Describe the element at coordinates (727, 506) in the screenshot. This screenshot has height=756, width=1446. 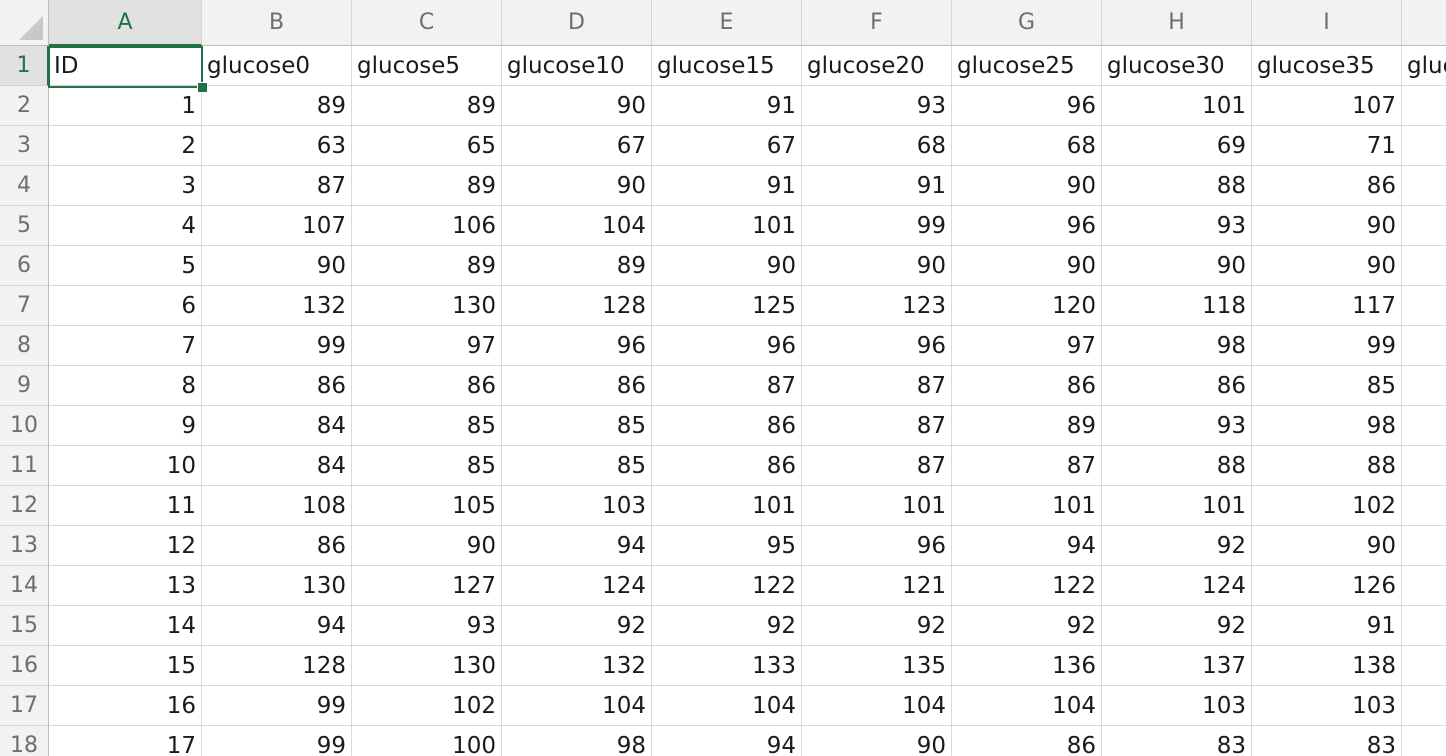
I see `cell-e12: 101` at that location.